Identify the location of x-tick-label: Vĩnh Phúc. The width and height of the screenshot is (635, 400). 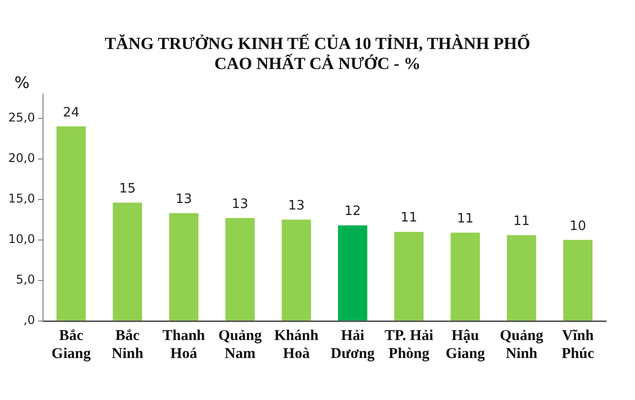
(578, 345).